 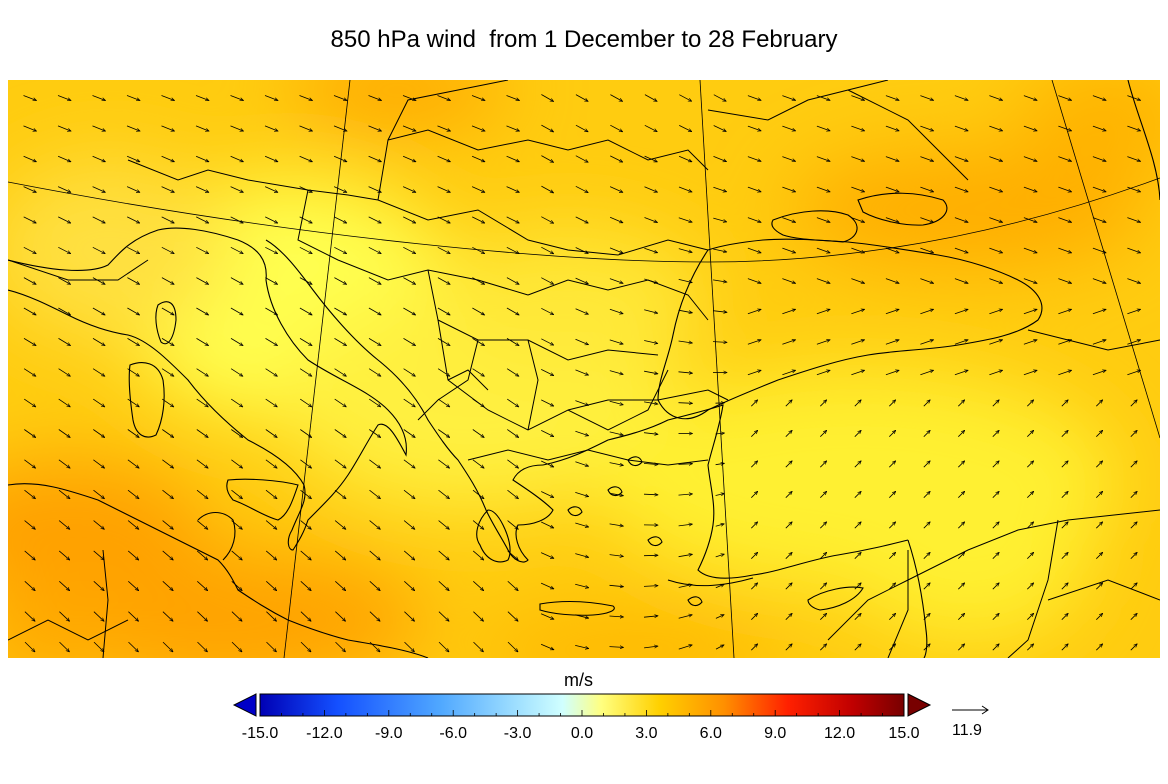 I want to click on reference-vector-arrow, so click(x=970, y=710).